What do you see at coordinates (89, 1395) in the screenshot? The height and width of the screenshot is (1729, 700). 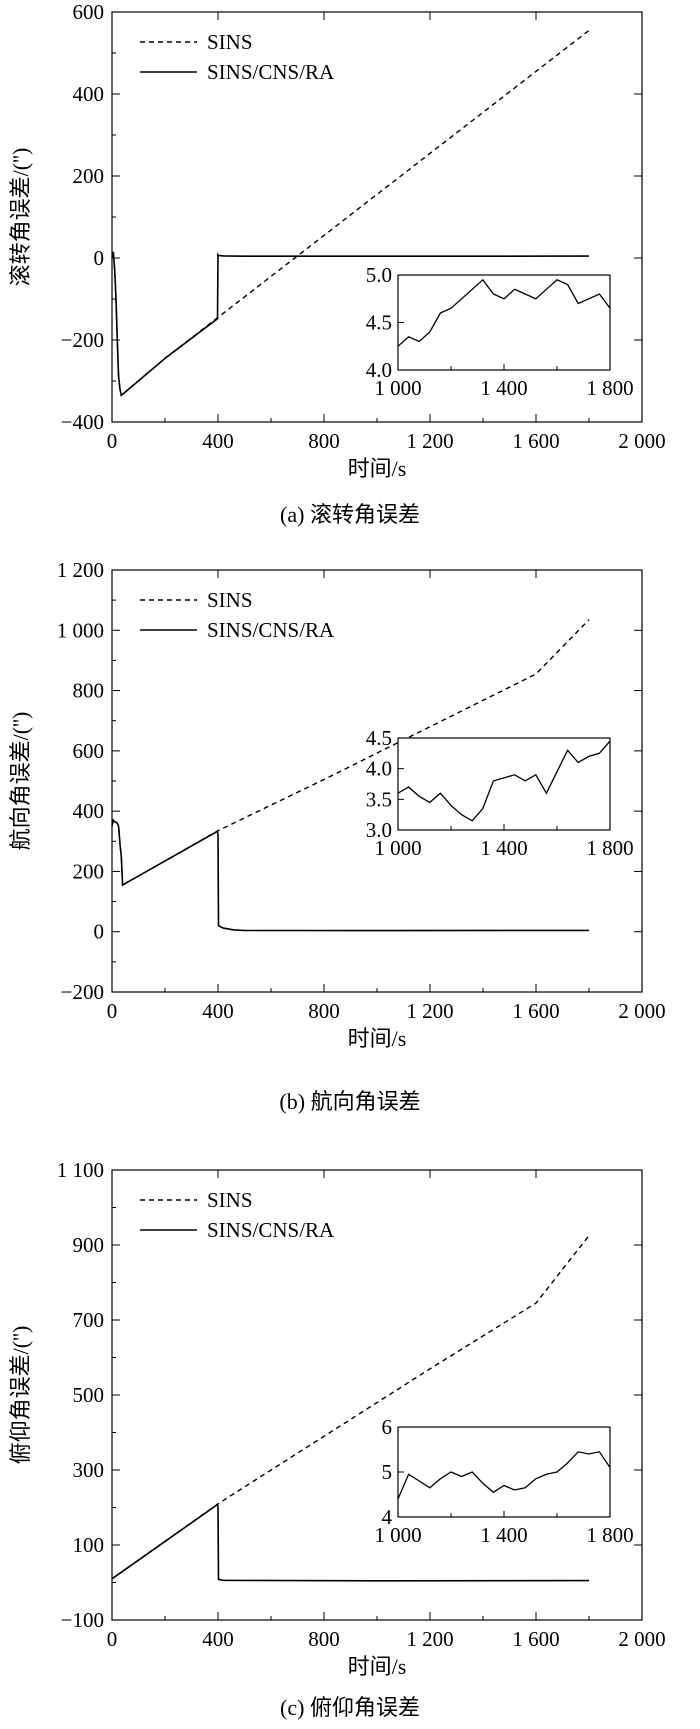 I see `y-tick-label: 500` at bounding box center [89, 1395].